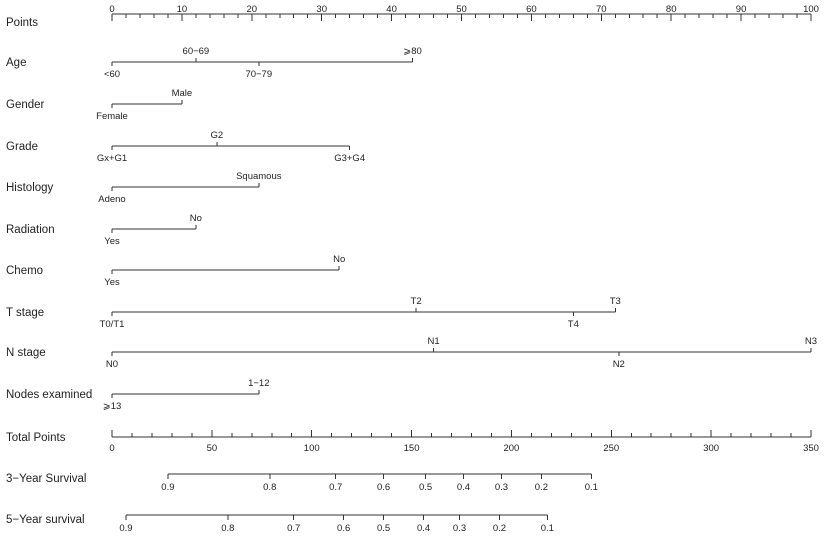 The width and height of the screenshot is (824, 539). I want to click on var-nodes-examined-level-label: ⩾13, so click(112, 406).